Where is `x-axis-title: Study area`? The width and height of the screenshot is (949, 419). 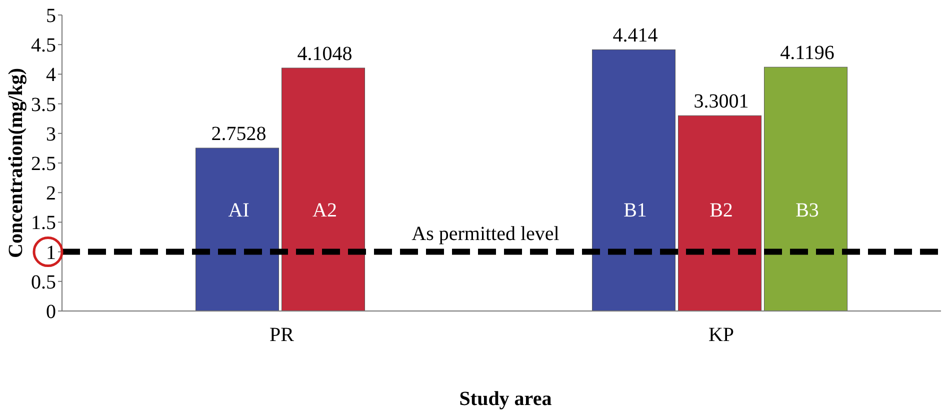 x-axis-title: Study area is located at coordinates (505, 399).